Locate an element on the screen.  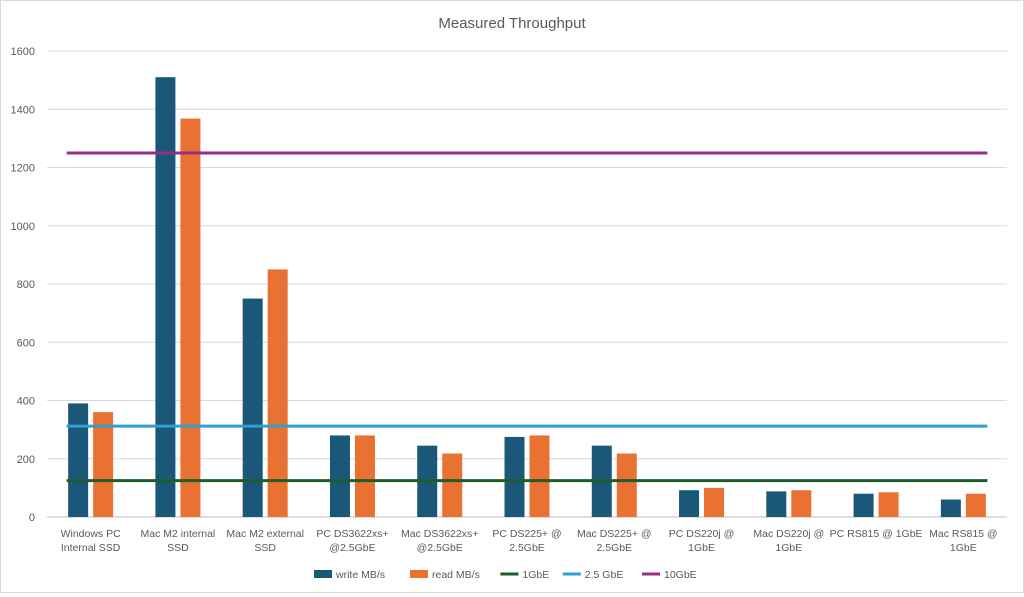
x-category-label-line: PC DS3622xs+ is located at coordinates (352, 534).